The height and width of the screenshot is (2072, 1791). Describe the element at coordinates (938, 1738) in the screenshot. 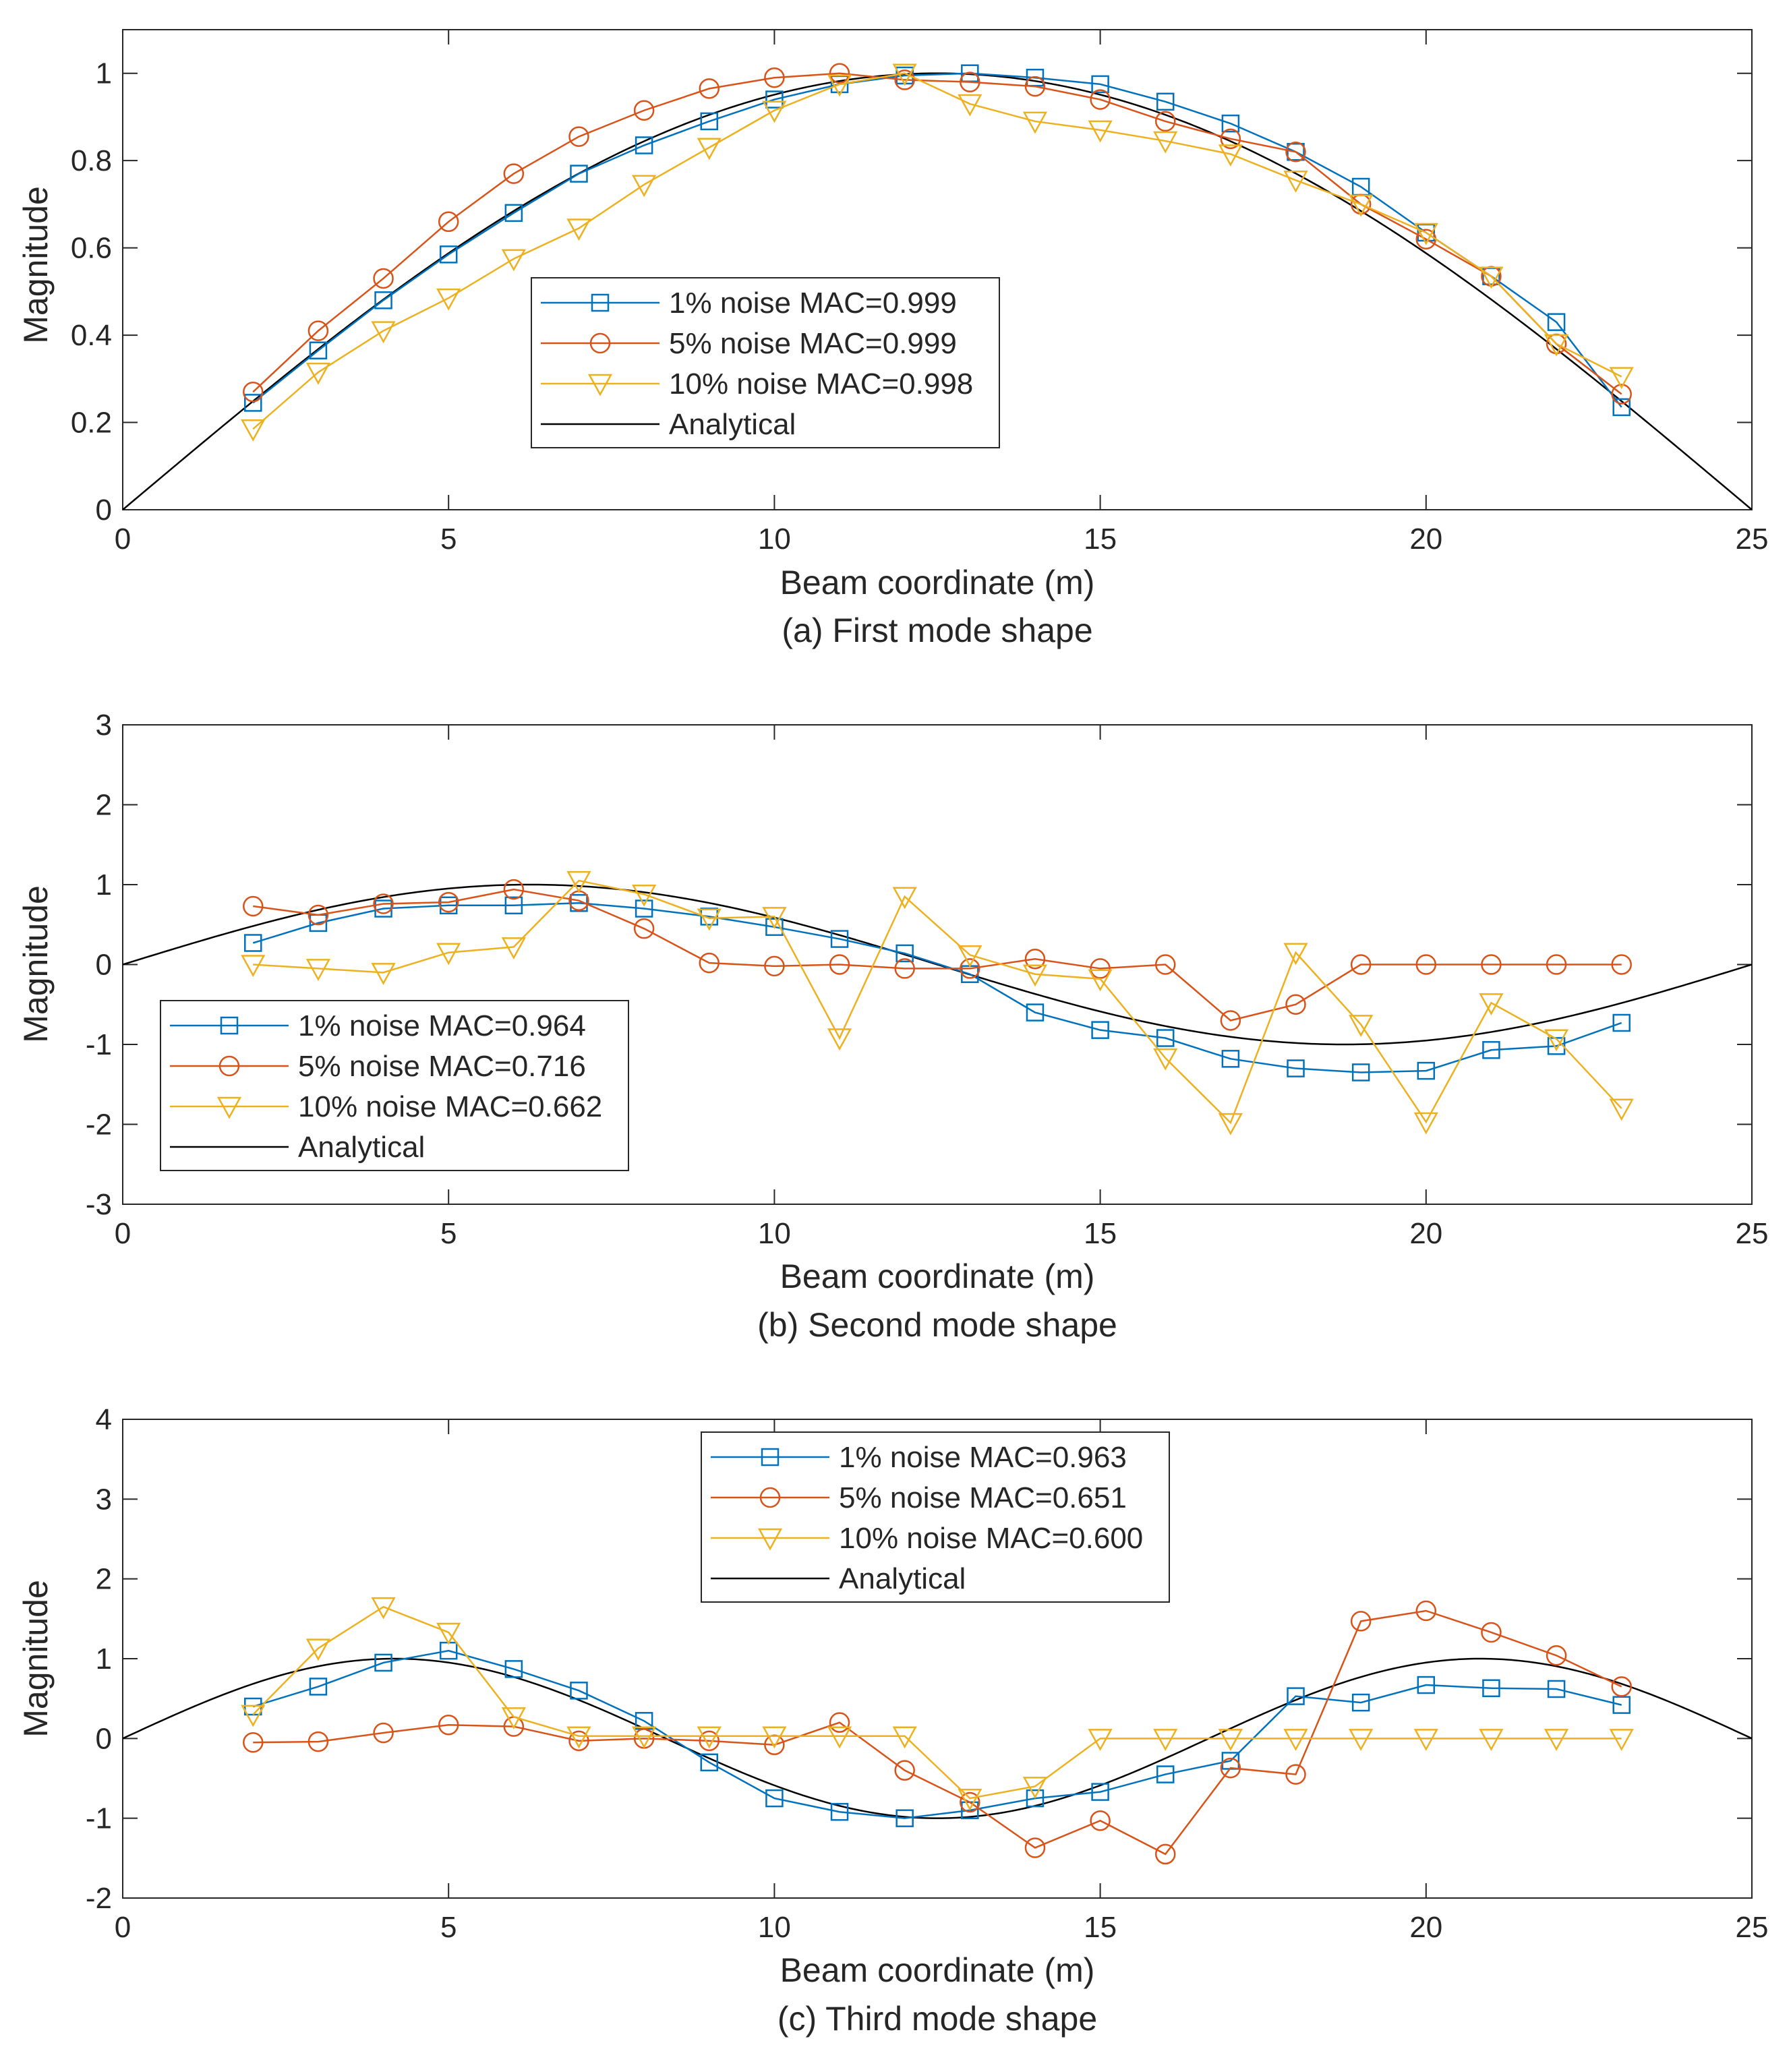

I see `series-line-analytical` at that location.